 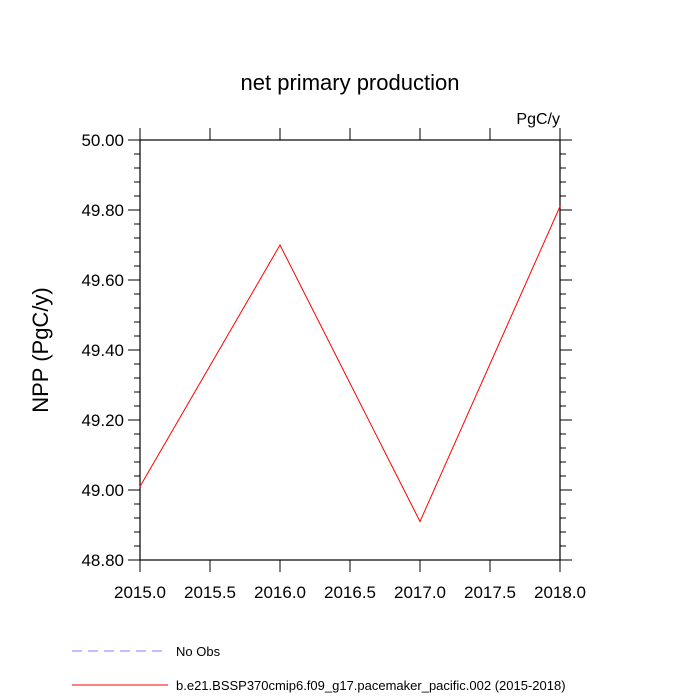 What do you see at coordinates (102, 210) in the screenshot?
I see `y-tick-label: 49.80` at bounding box center [102, 210].